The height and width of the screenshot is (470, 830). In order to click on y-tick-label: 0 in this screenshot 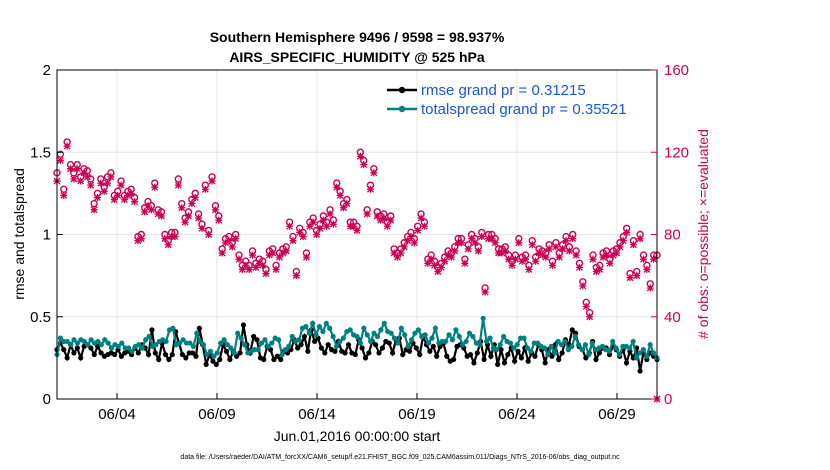, I will do `click(47, 399)`.